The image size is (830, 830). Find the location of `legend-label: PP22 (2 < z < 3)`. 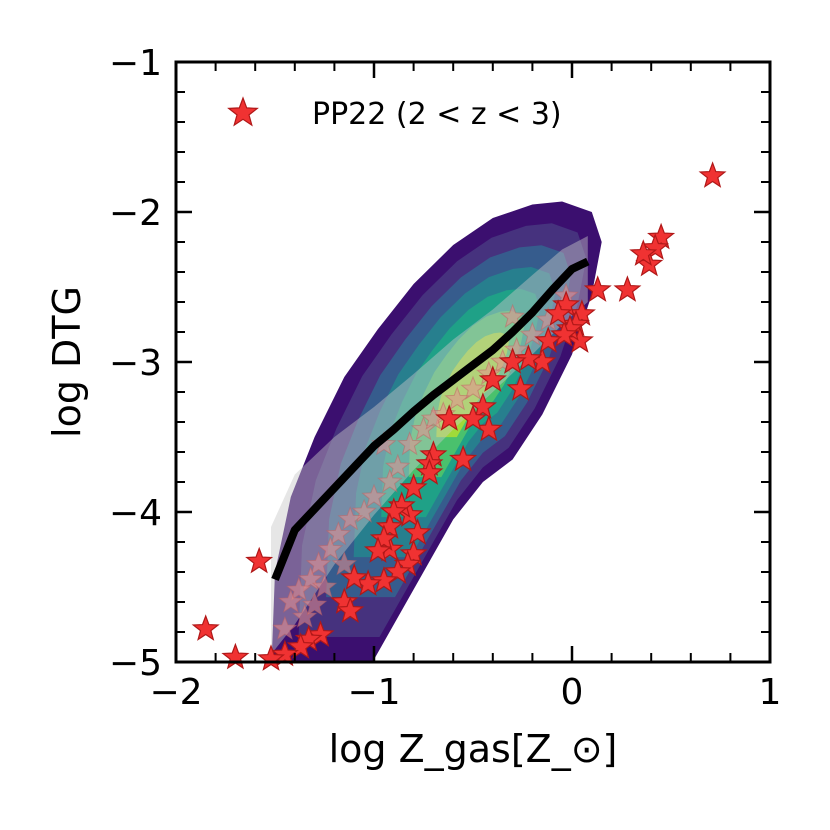

legend-label: PP22 (2 < z < 3) is located at coordinates (437, 114).